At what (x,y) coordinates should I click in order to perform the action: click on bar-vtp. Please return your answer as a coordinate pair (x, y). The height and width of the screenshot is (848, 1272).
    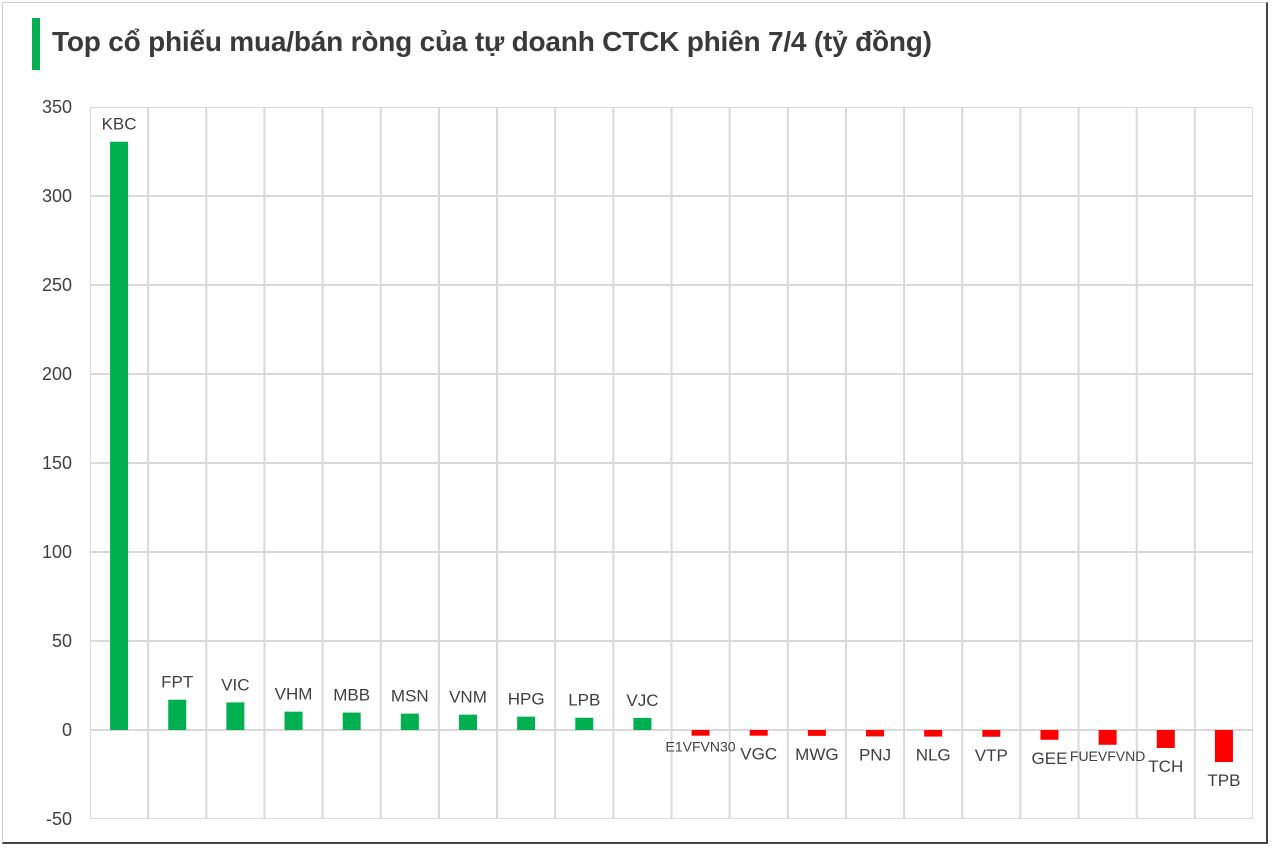
    Looking at the image, I should click on (991, 733).